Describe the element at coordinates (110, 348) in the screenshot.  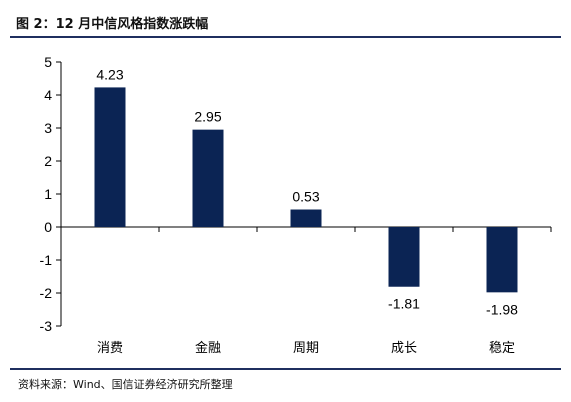
I see `category-label: 消费` at that location.